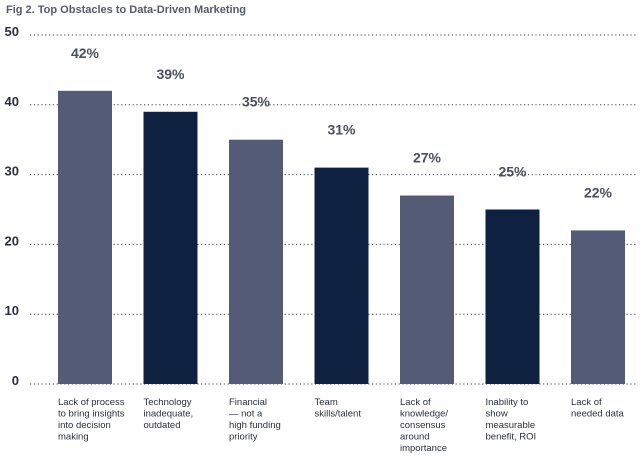 The width and height of the screenshot is (641, 458). What do you see at coordinates (511, 420) in the screenshot?
I see `x-category-label: Inability to show measurable benefit, ROI` at bounding box center [511, 420].